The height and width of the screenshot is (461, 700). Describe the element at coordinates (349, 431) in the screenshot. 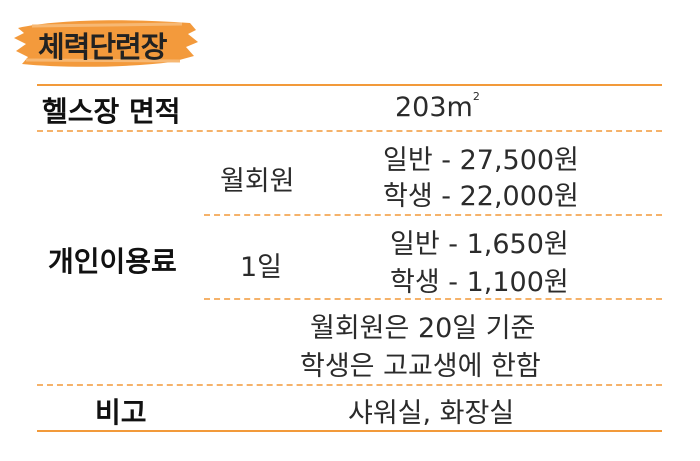

I see `table-bottom-rule` at that location.